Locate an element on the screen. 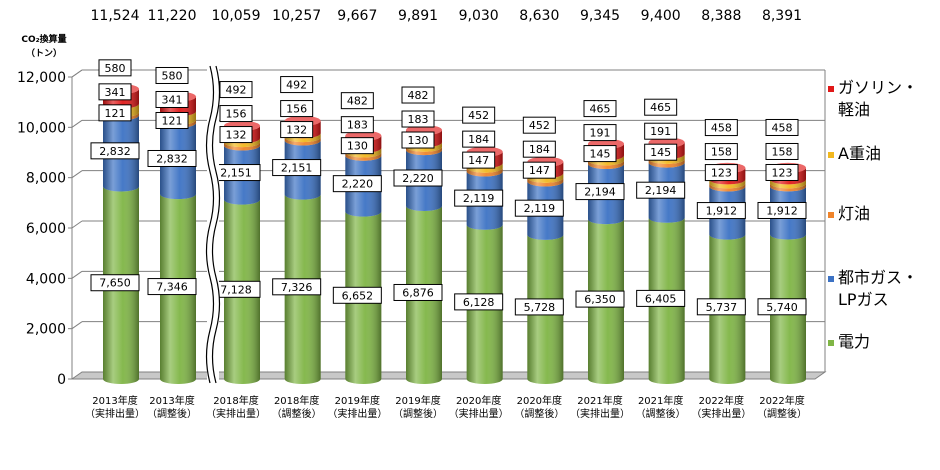  y-axis-tick-labels: 0 2,000 4,000 6,000 8,000 10,000 12,000 is located at coordinates (41, 229).